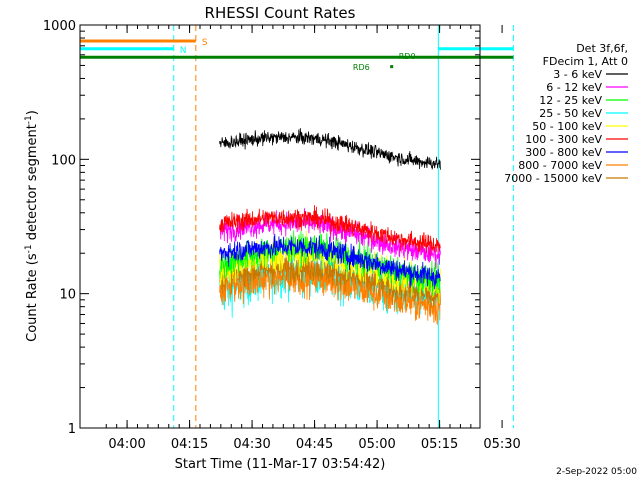 The width and height of the screenshot is (640, 480). Describe the element at coordinates (570, 113) in the screenshot. I see `legend-label-3: 25 - 50 keV` at that location.